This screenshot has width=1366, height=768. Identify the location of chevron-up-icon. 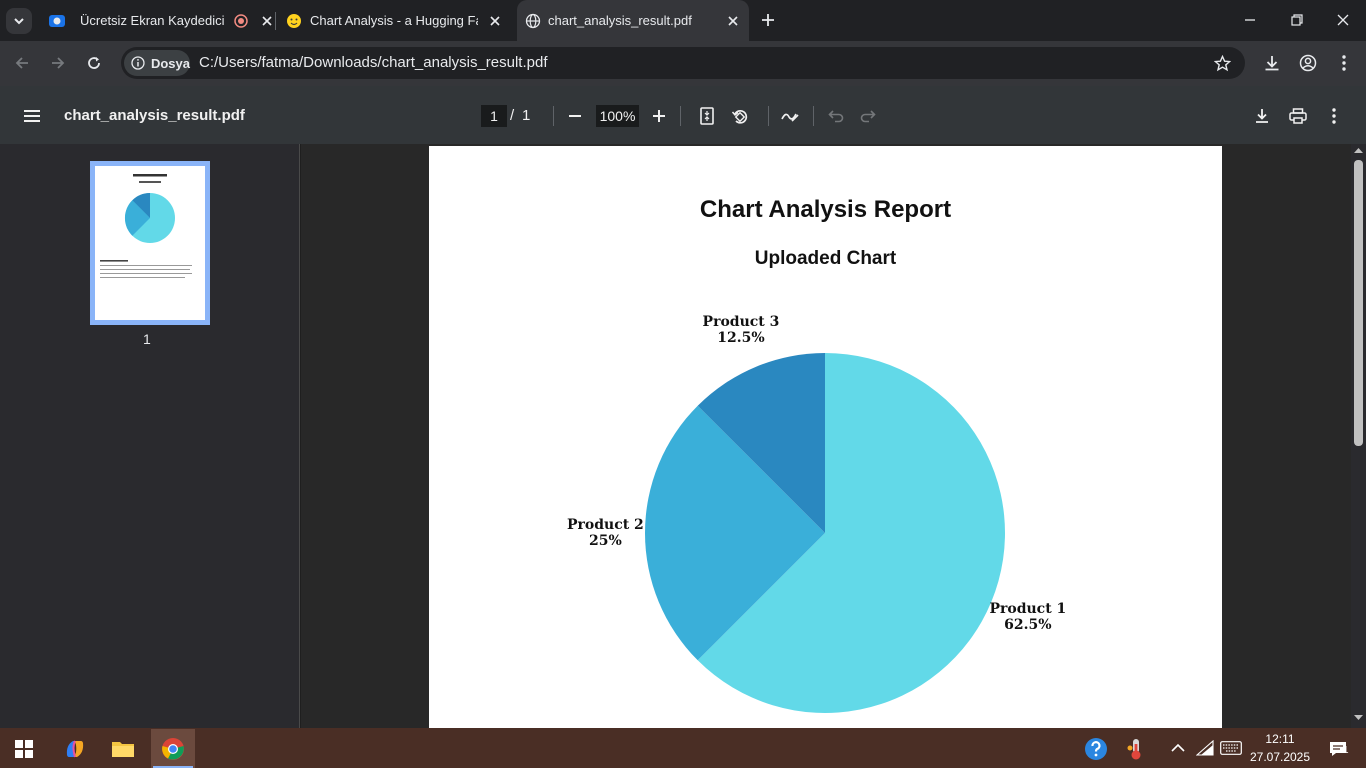
(1178, 747).